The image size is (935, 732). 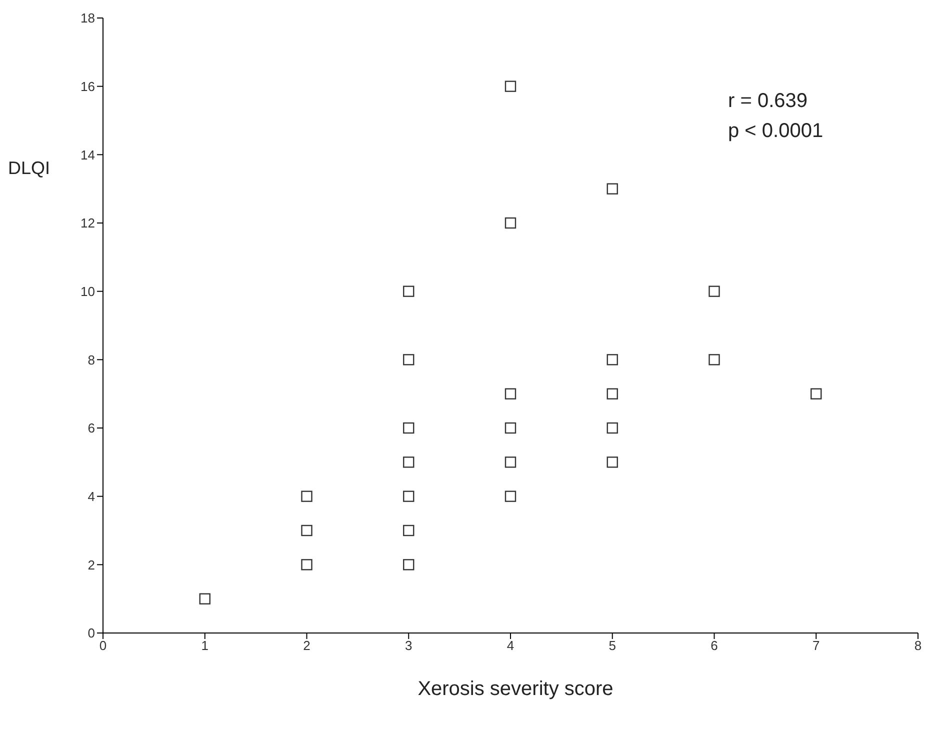 What do you see at coordinates (91, 360) in the screenshot?
I see `y-tick-label: 8` at bounding box center [91, 360].